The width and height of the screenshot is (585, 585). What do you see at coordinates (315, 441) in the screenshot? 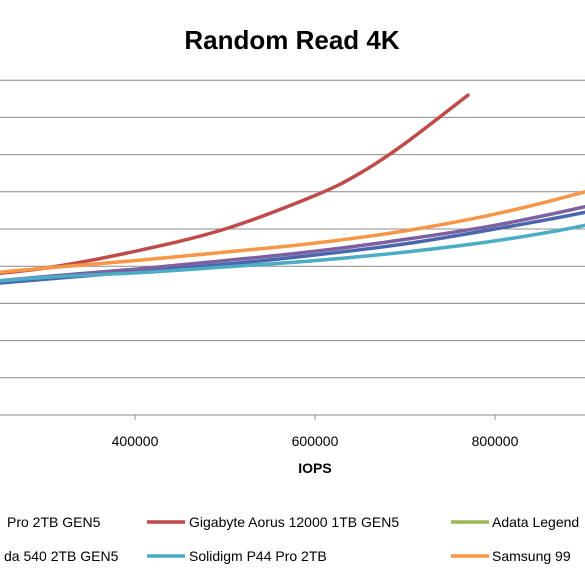
I see `x-tick-label-1: 600000` at bounding box center [315, 441].